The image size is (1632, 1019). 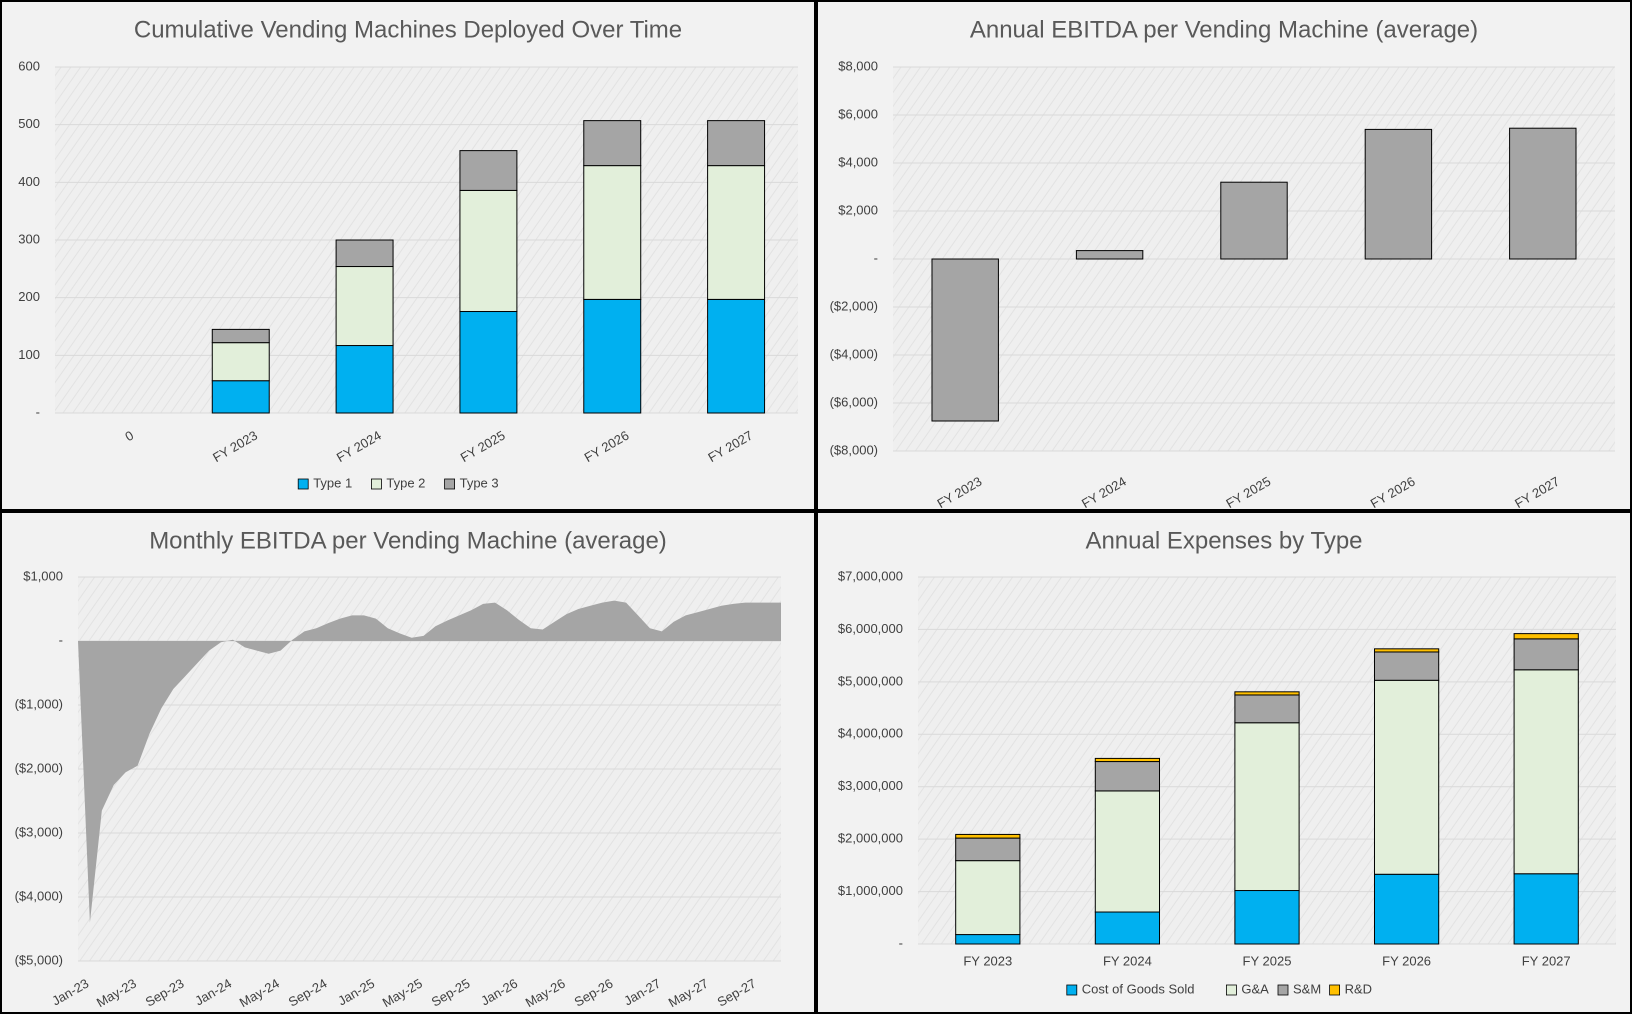 I want to click on legend-item: R&D, so click(x=1350, y=988).